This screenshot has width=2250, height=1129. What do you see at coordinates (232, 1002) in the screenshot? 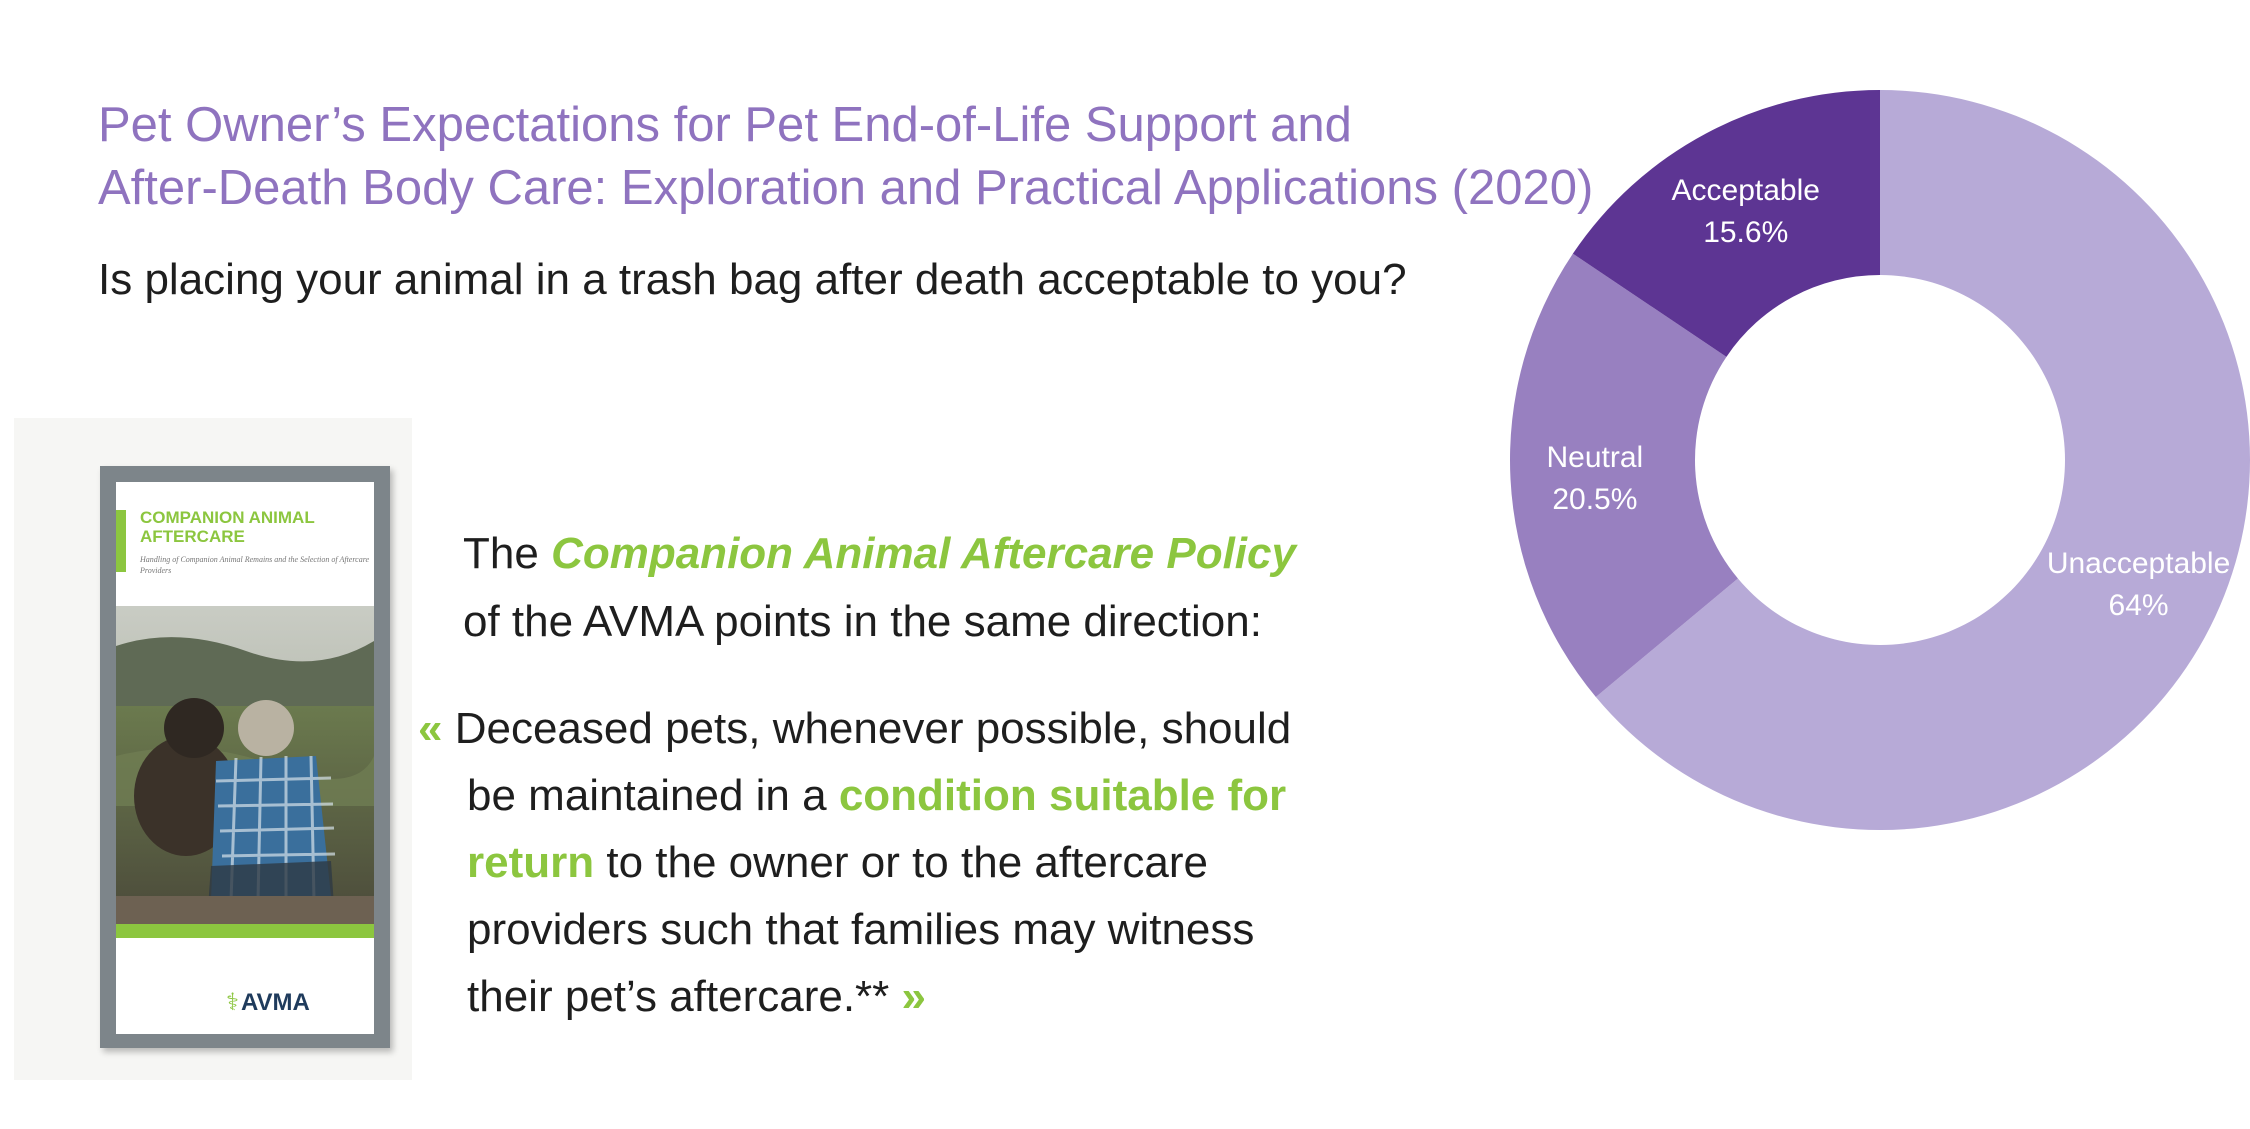
I see `caduceus-icon: ⚕` at bounding box center [232, 1002].